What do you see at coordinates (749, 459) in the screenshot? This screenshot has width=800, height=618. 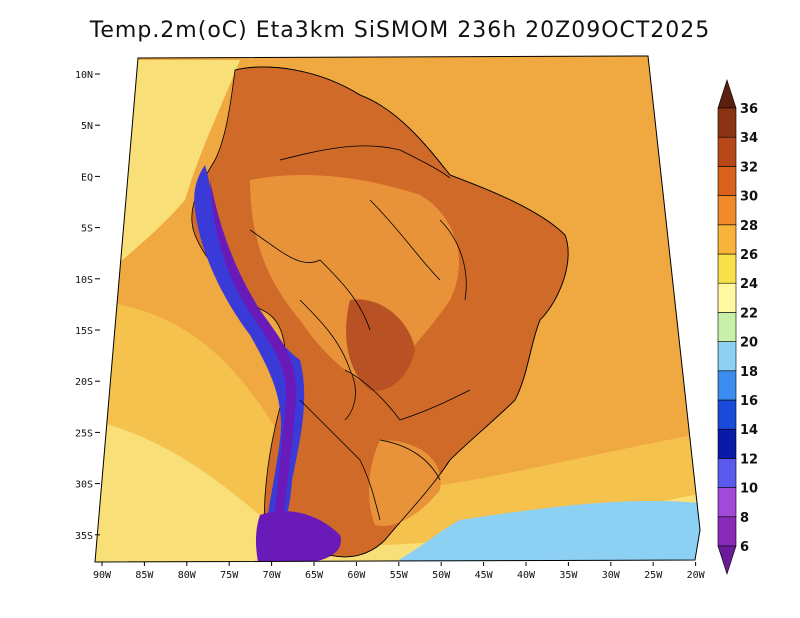 I see `colorbar-label: 12` at bounding box center [749, 459].